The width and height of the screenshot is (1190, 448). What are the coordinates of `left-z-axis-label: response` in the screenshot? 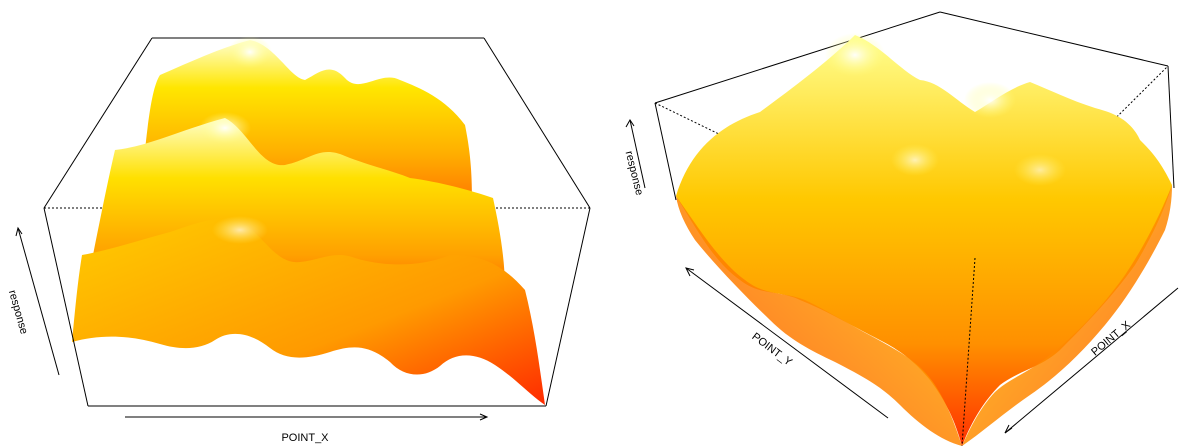 It's located at (18, 312).